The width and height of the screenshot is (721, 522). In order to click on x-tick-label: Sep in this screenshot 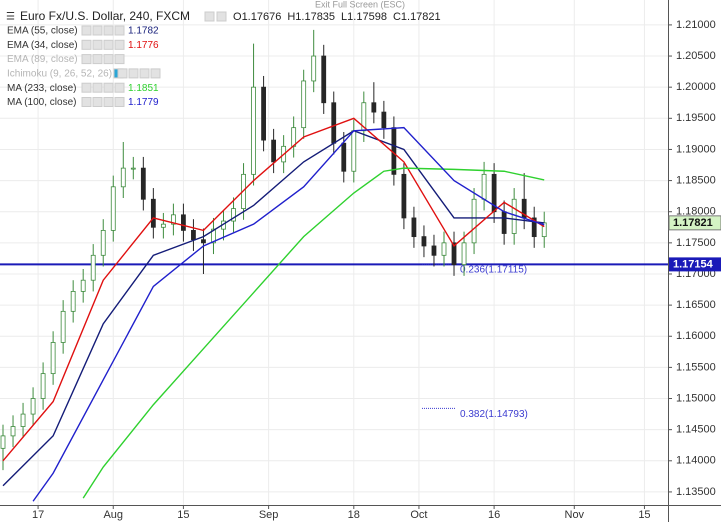, I will do `click(269, 515)`.